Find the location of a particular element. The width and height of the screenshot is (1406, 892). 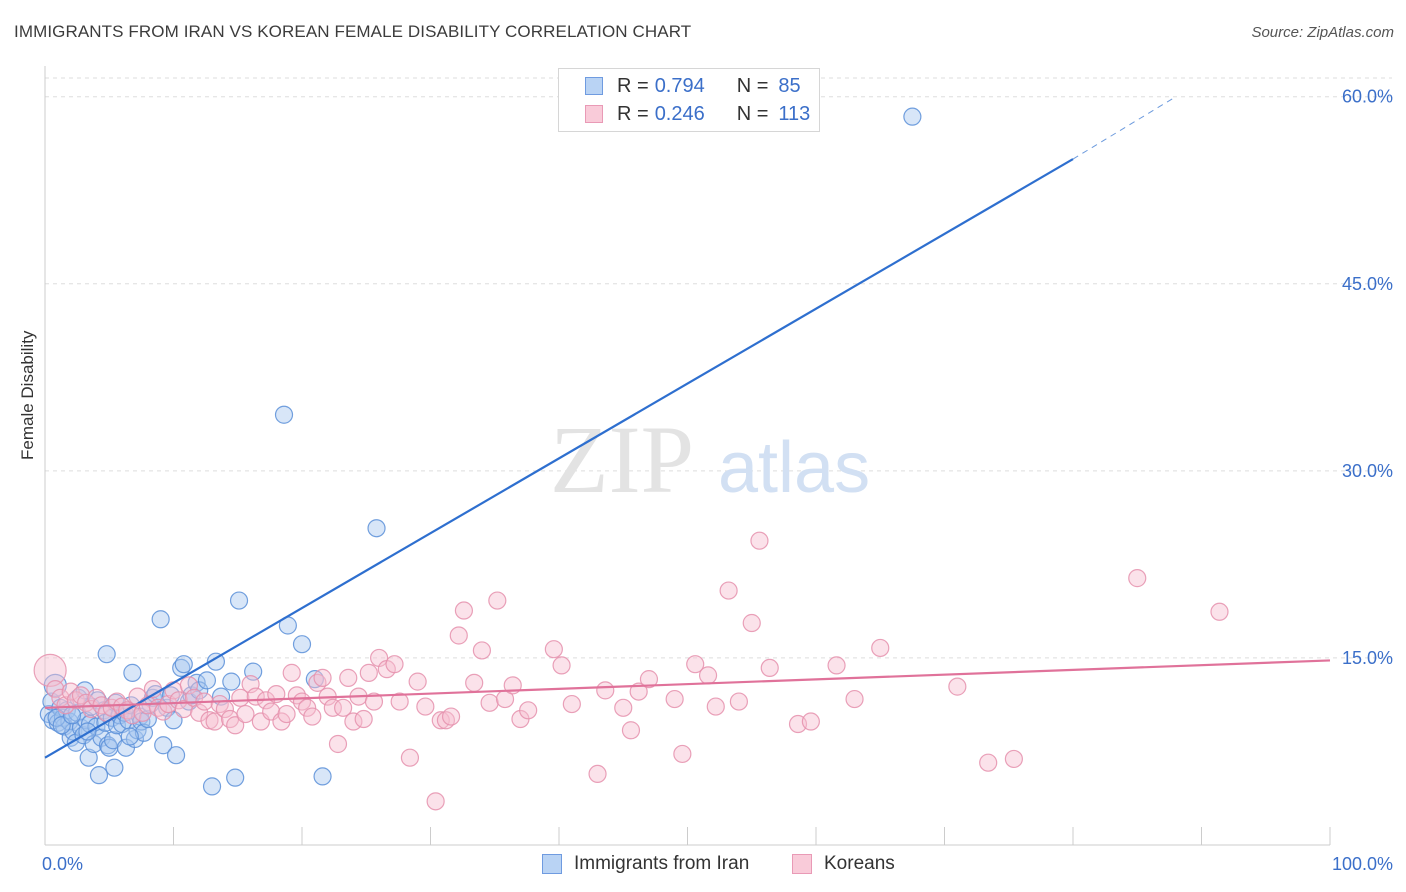

iran-trend-extension is located at coordinates (1124, 128).